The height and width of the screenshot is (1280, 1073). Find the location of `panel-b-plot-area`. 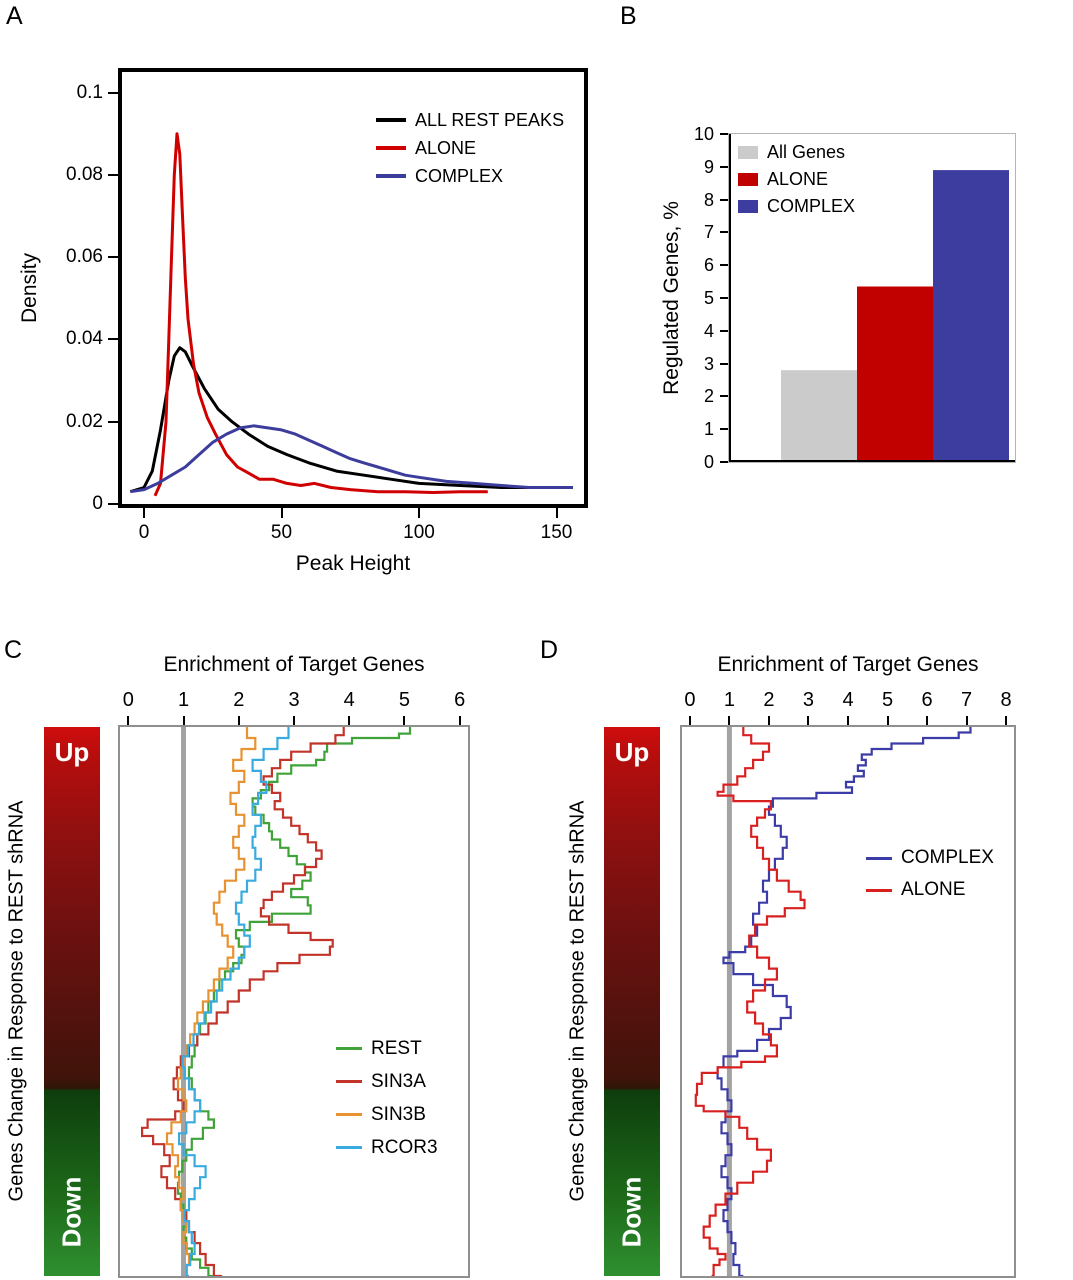

panel-b-plot-area is located at coordinates (872, 298).